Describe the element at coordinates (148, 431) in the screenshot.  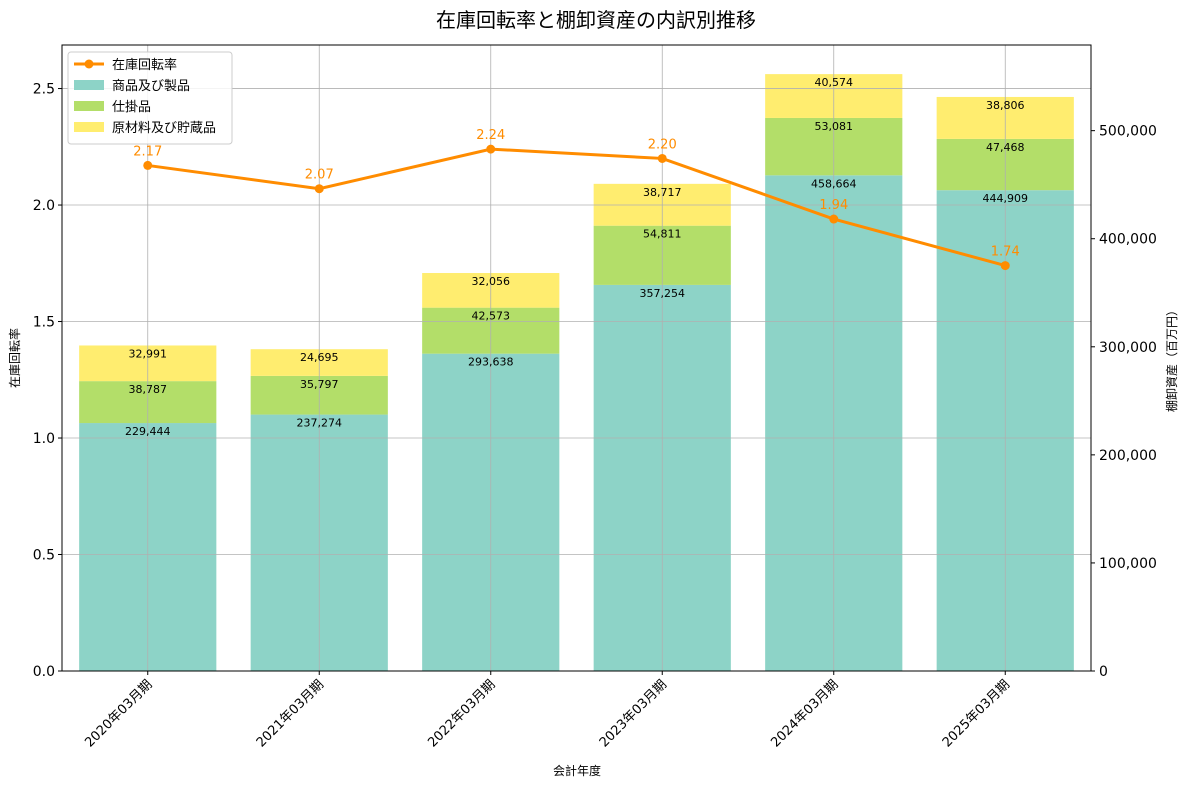
I see `bar-data-label: 229,444` at that location.